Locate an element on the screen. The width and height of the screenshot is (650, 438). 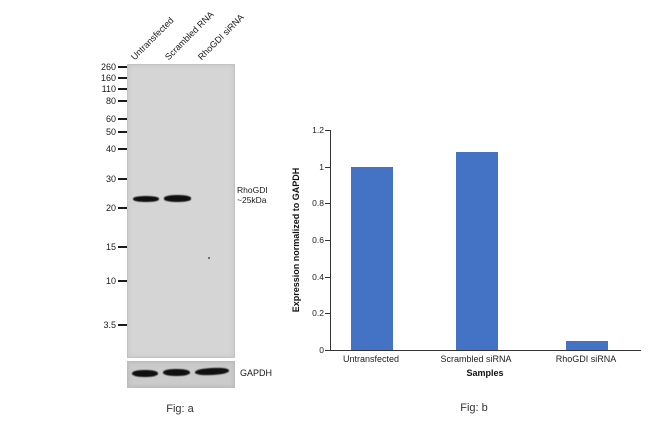
caption-fig-b: Fig: b is located at coordinates (474, 408).